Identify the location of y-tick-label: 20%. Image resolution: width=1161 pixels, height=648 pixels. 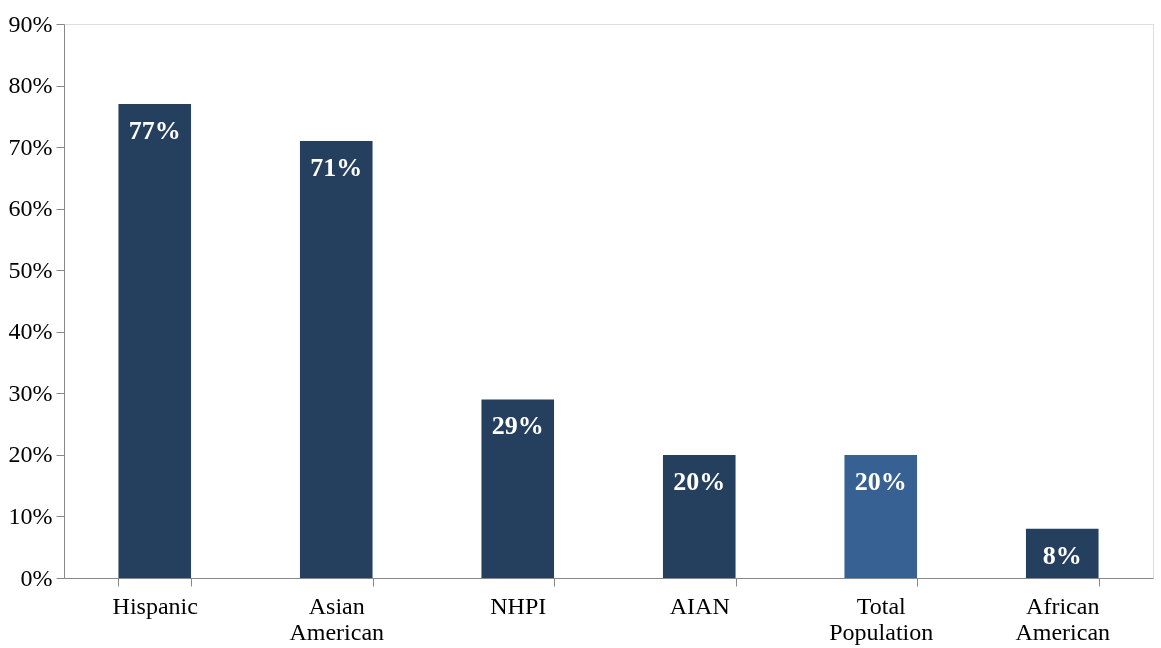
(30, 454).